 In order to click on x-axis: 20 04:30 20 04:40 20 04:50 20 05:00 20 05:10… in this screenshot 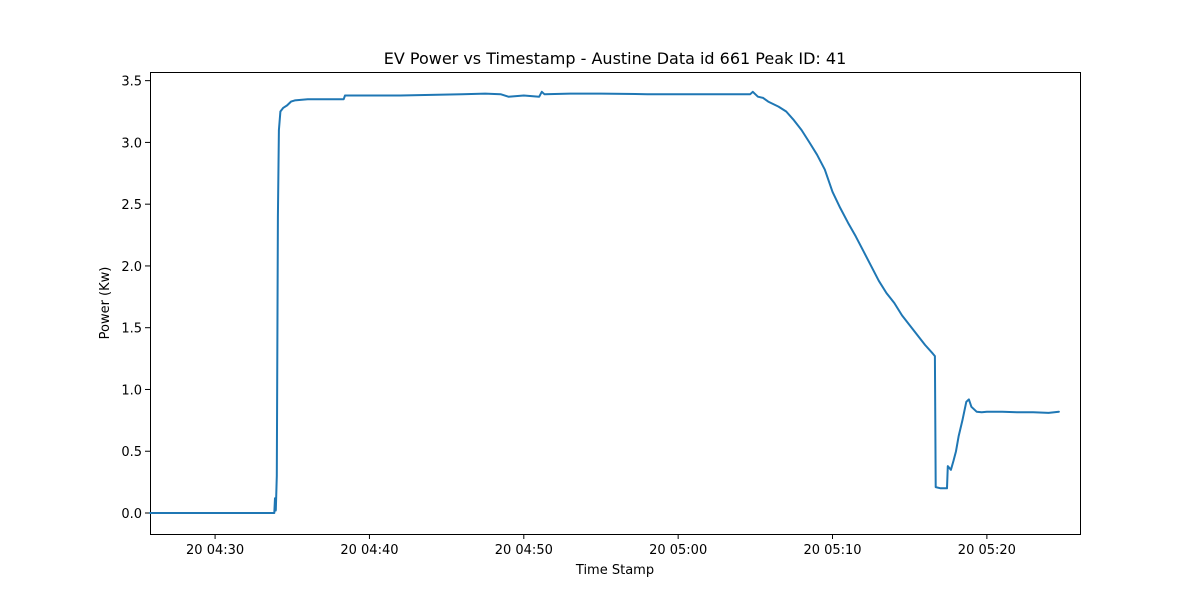, I will do `click(601, 546)`.